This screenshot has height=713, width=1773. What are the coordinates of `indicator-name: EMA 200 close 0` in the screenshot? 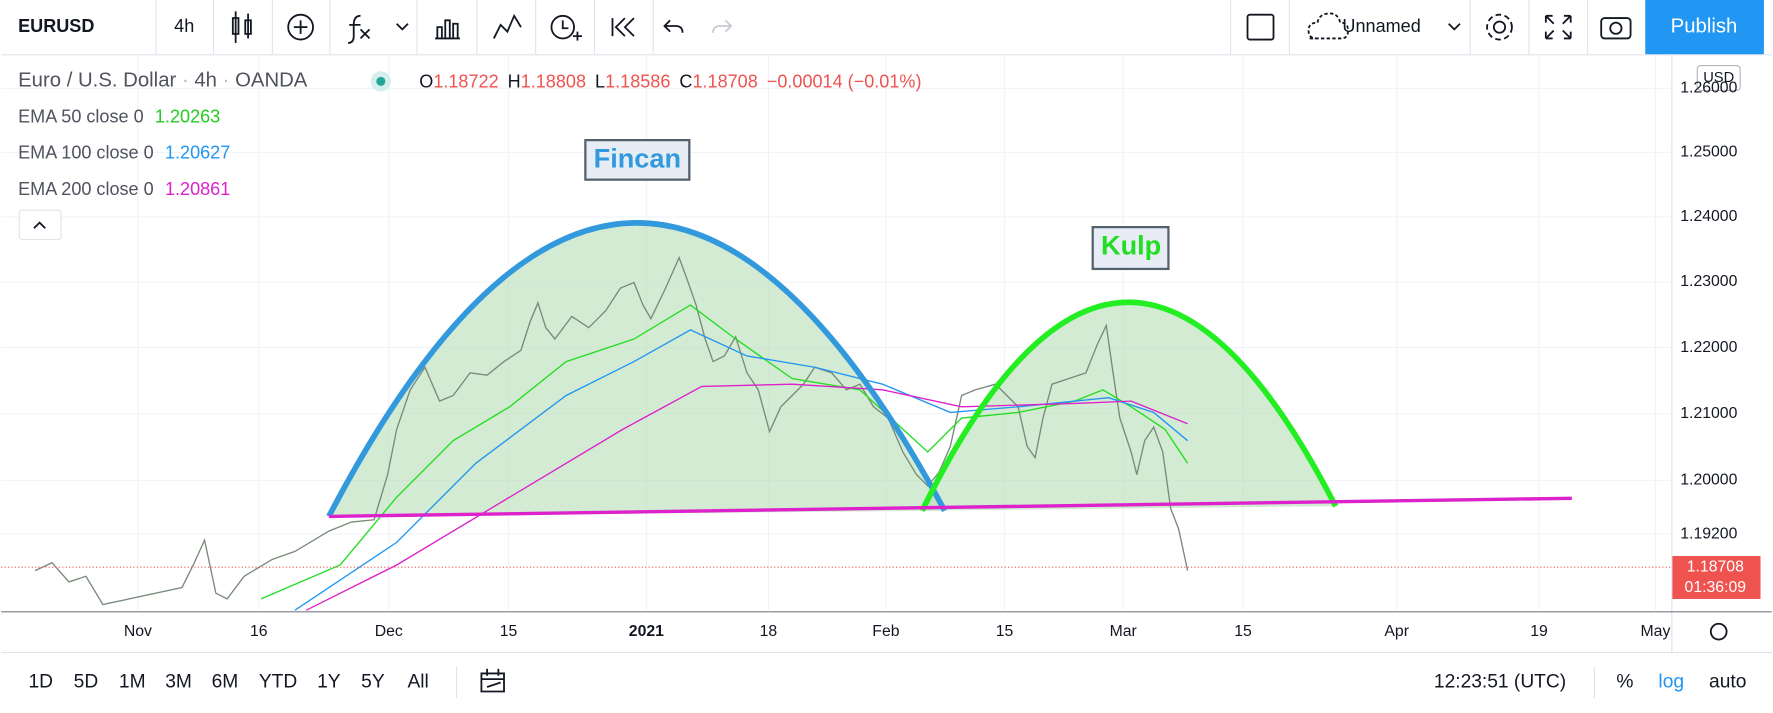 It's located at (86, 189).